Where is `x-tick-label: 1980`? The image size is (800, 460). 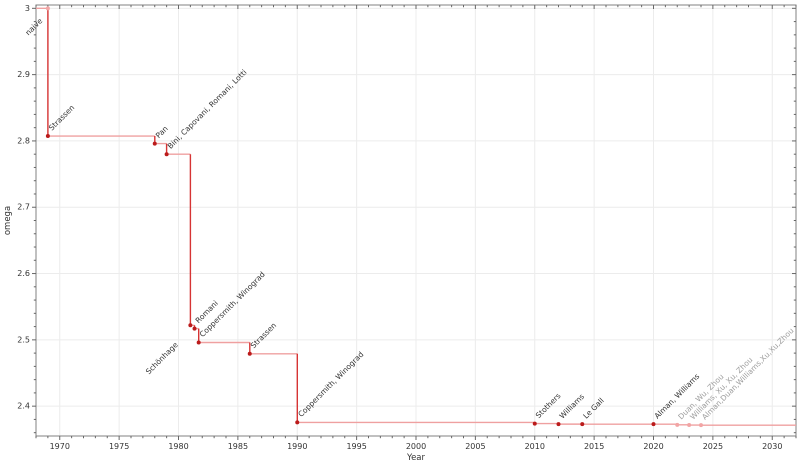
x-tick-label: 1980 is located at coordinates (178, 446).